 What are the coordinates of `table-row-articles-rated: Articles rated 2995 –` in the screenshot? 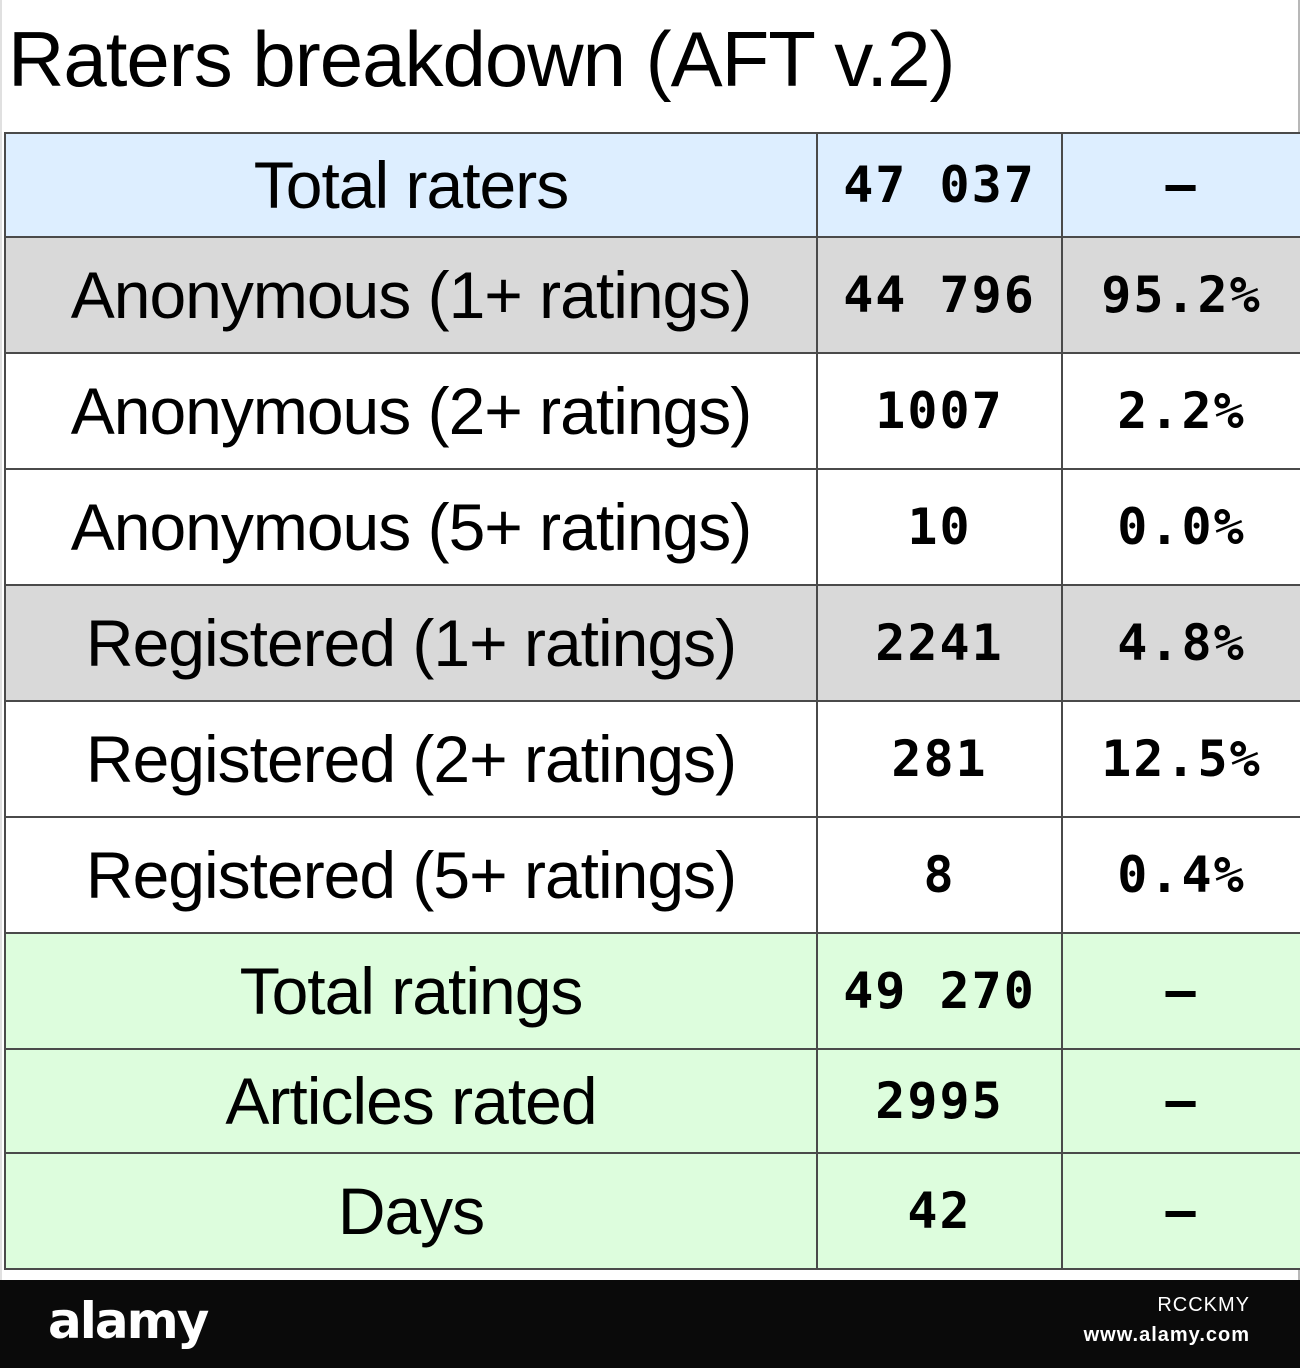 It's located at (652, 1101).